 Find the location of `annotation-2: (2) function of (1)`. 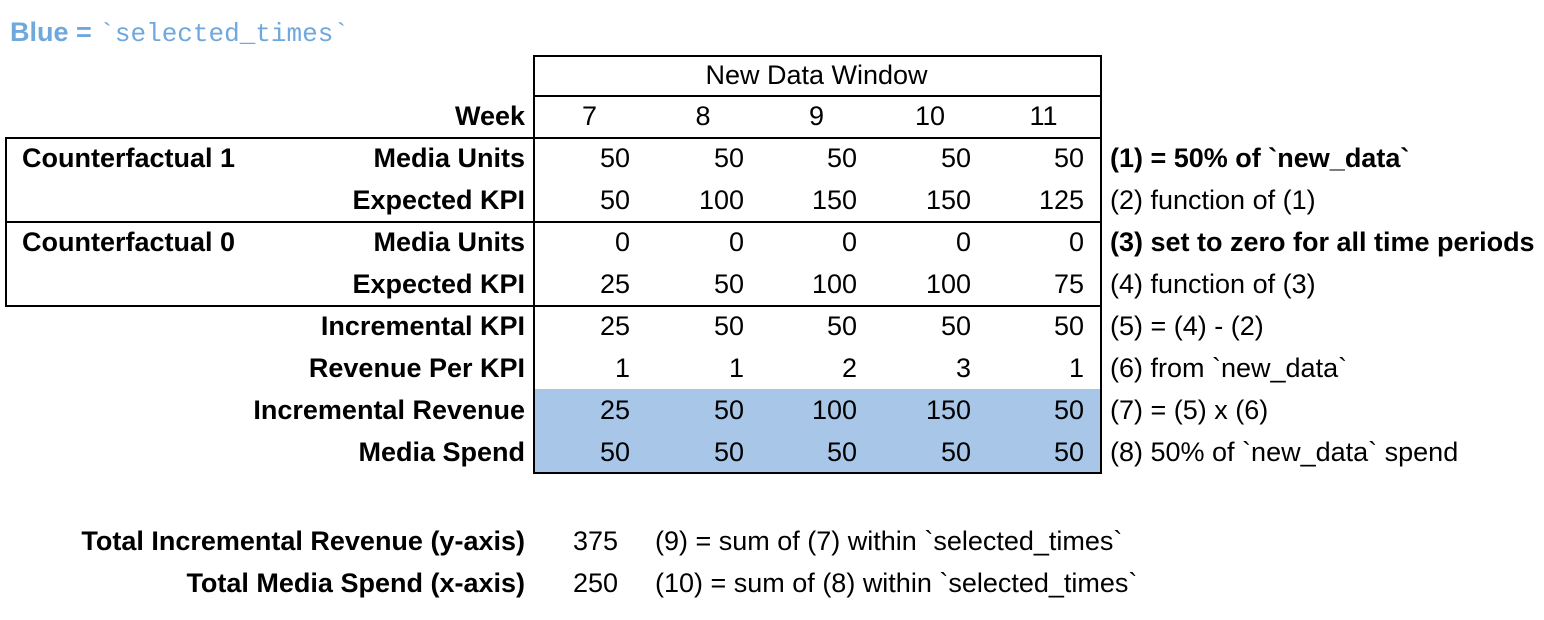

annotation-2: (2) function of (1) is located at coordinates (1213, 200).